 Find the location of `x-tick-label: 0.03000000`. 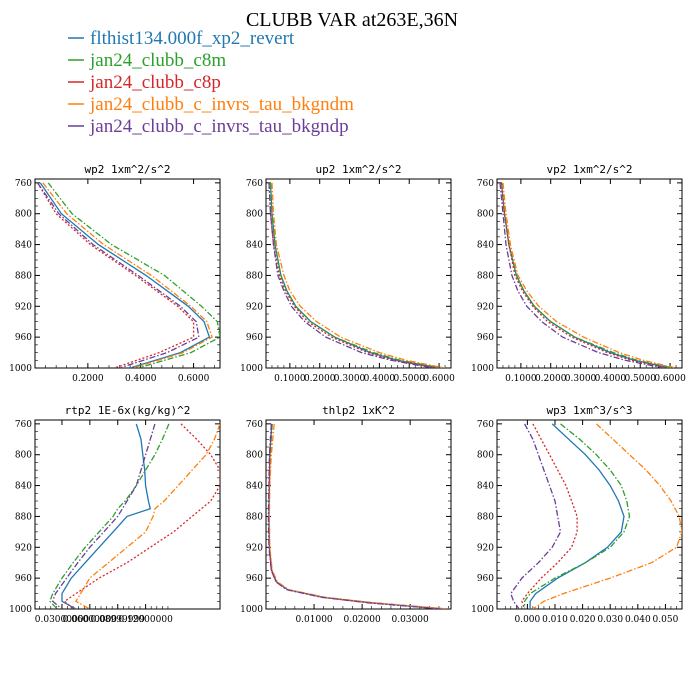

x-tick-label: 0.03000000 is located at coordinates (62, 620).